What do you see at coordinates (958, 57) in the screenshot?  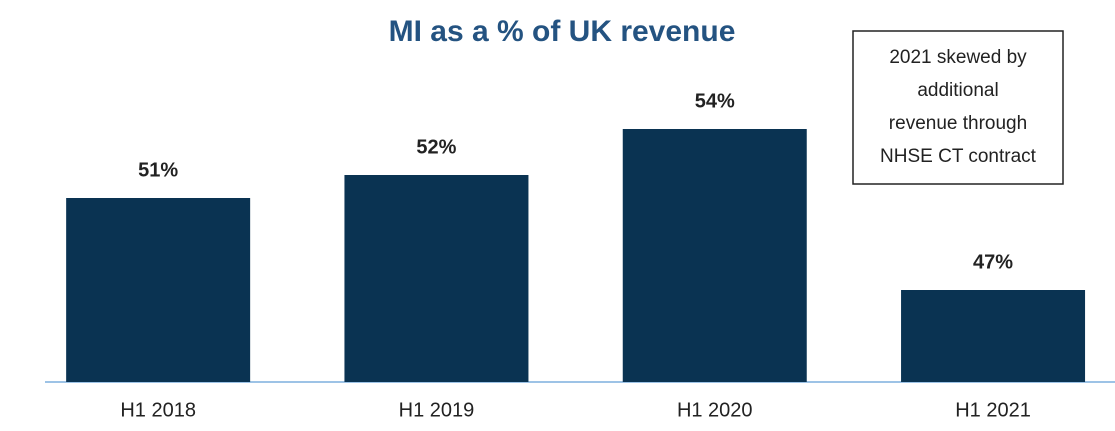 I see `annotation-line: 2021 skewed by` at bounding box center [958, 57].